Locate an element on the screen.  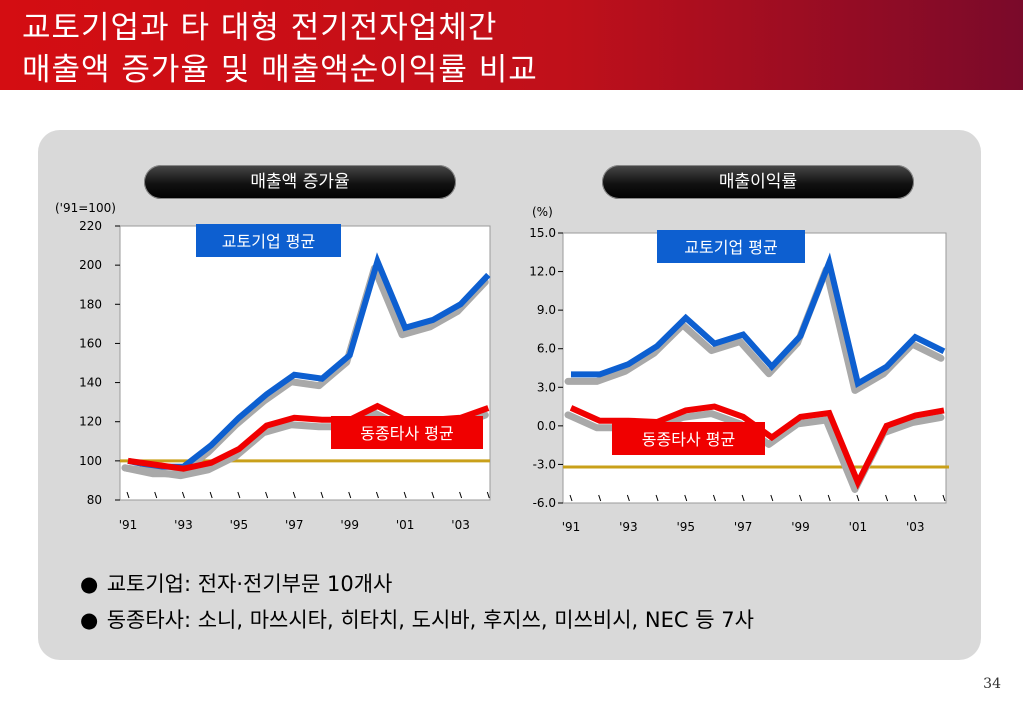
chart-2-kyoto-line is located at coordinates (758, 320).